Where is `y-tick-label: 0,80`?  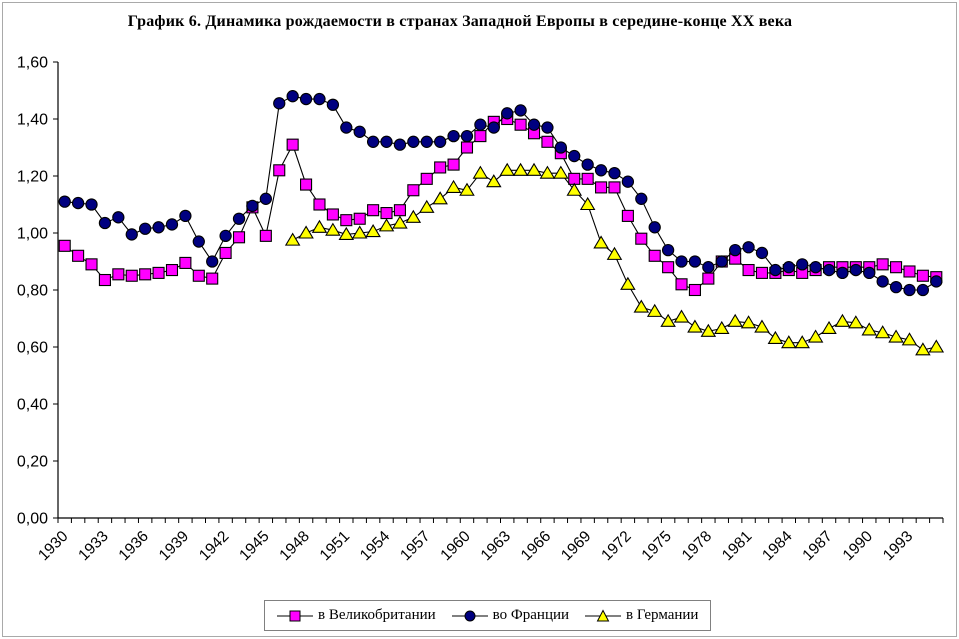
y-tick-label: 0,80 is located at coordinates (32, 291).